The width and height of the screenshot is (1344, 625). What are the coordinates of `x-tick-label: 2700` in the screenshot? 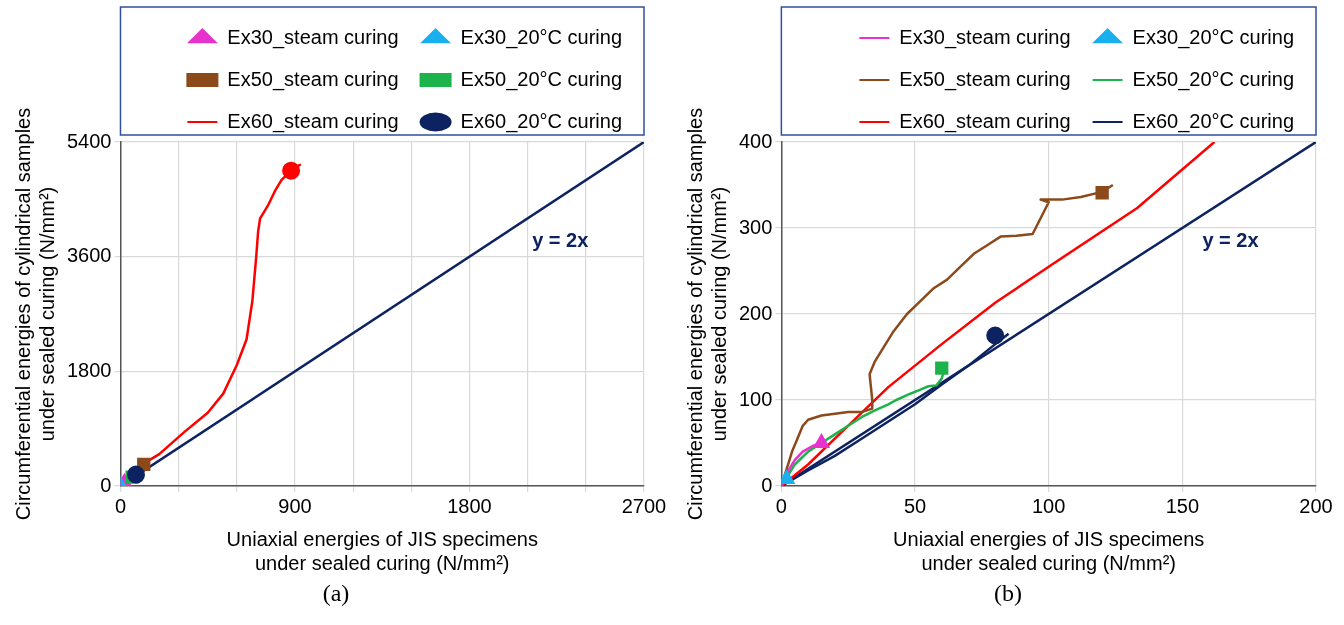 It's located at (644, 505).